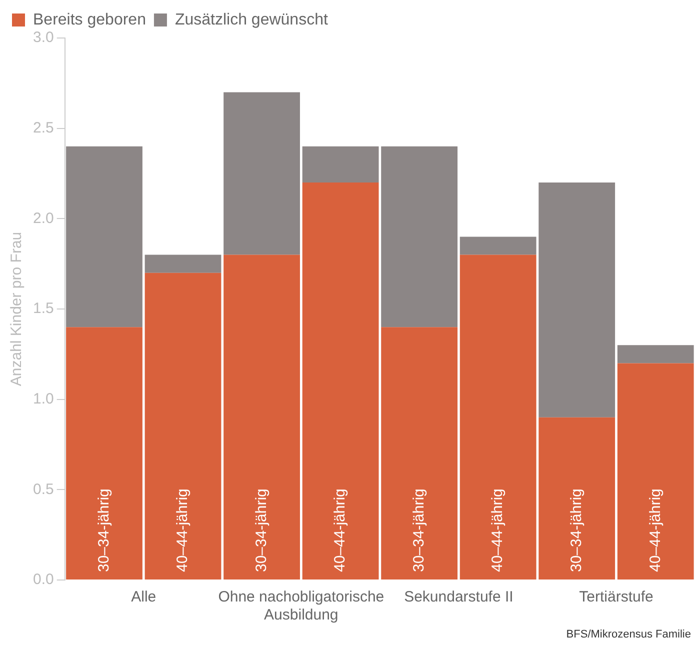 Image resolution: width=695 pixels, height=646 pixels. I want to click on text: Tertiärstufe, so click(616, 597).